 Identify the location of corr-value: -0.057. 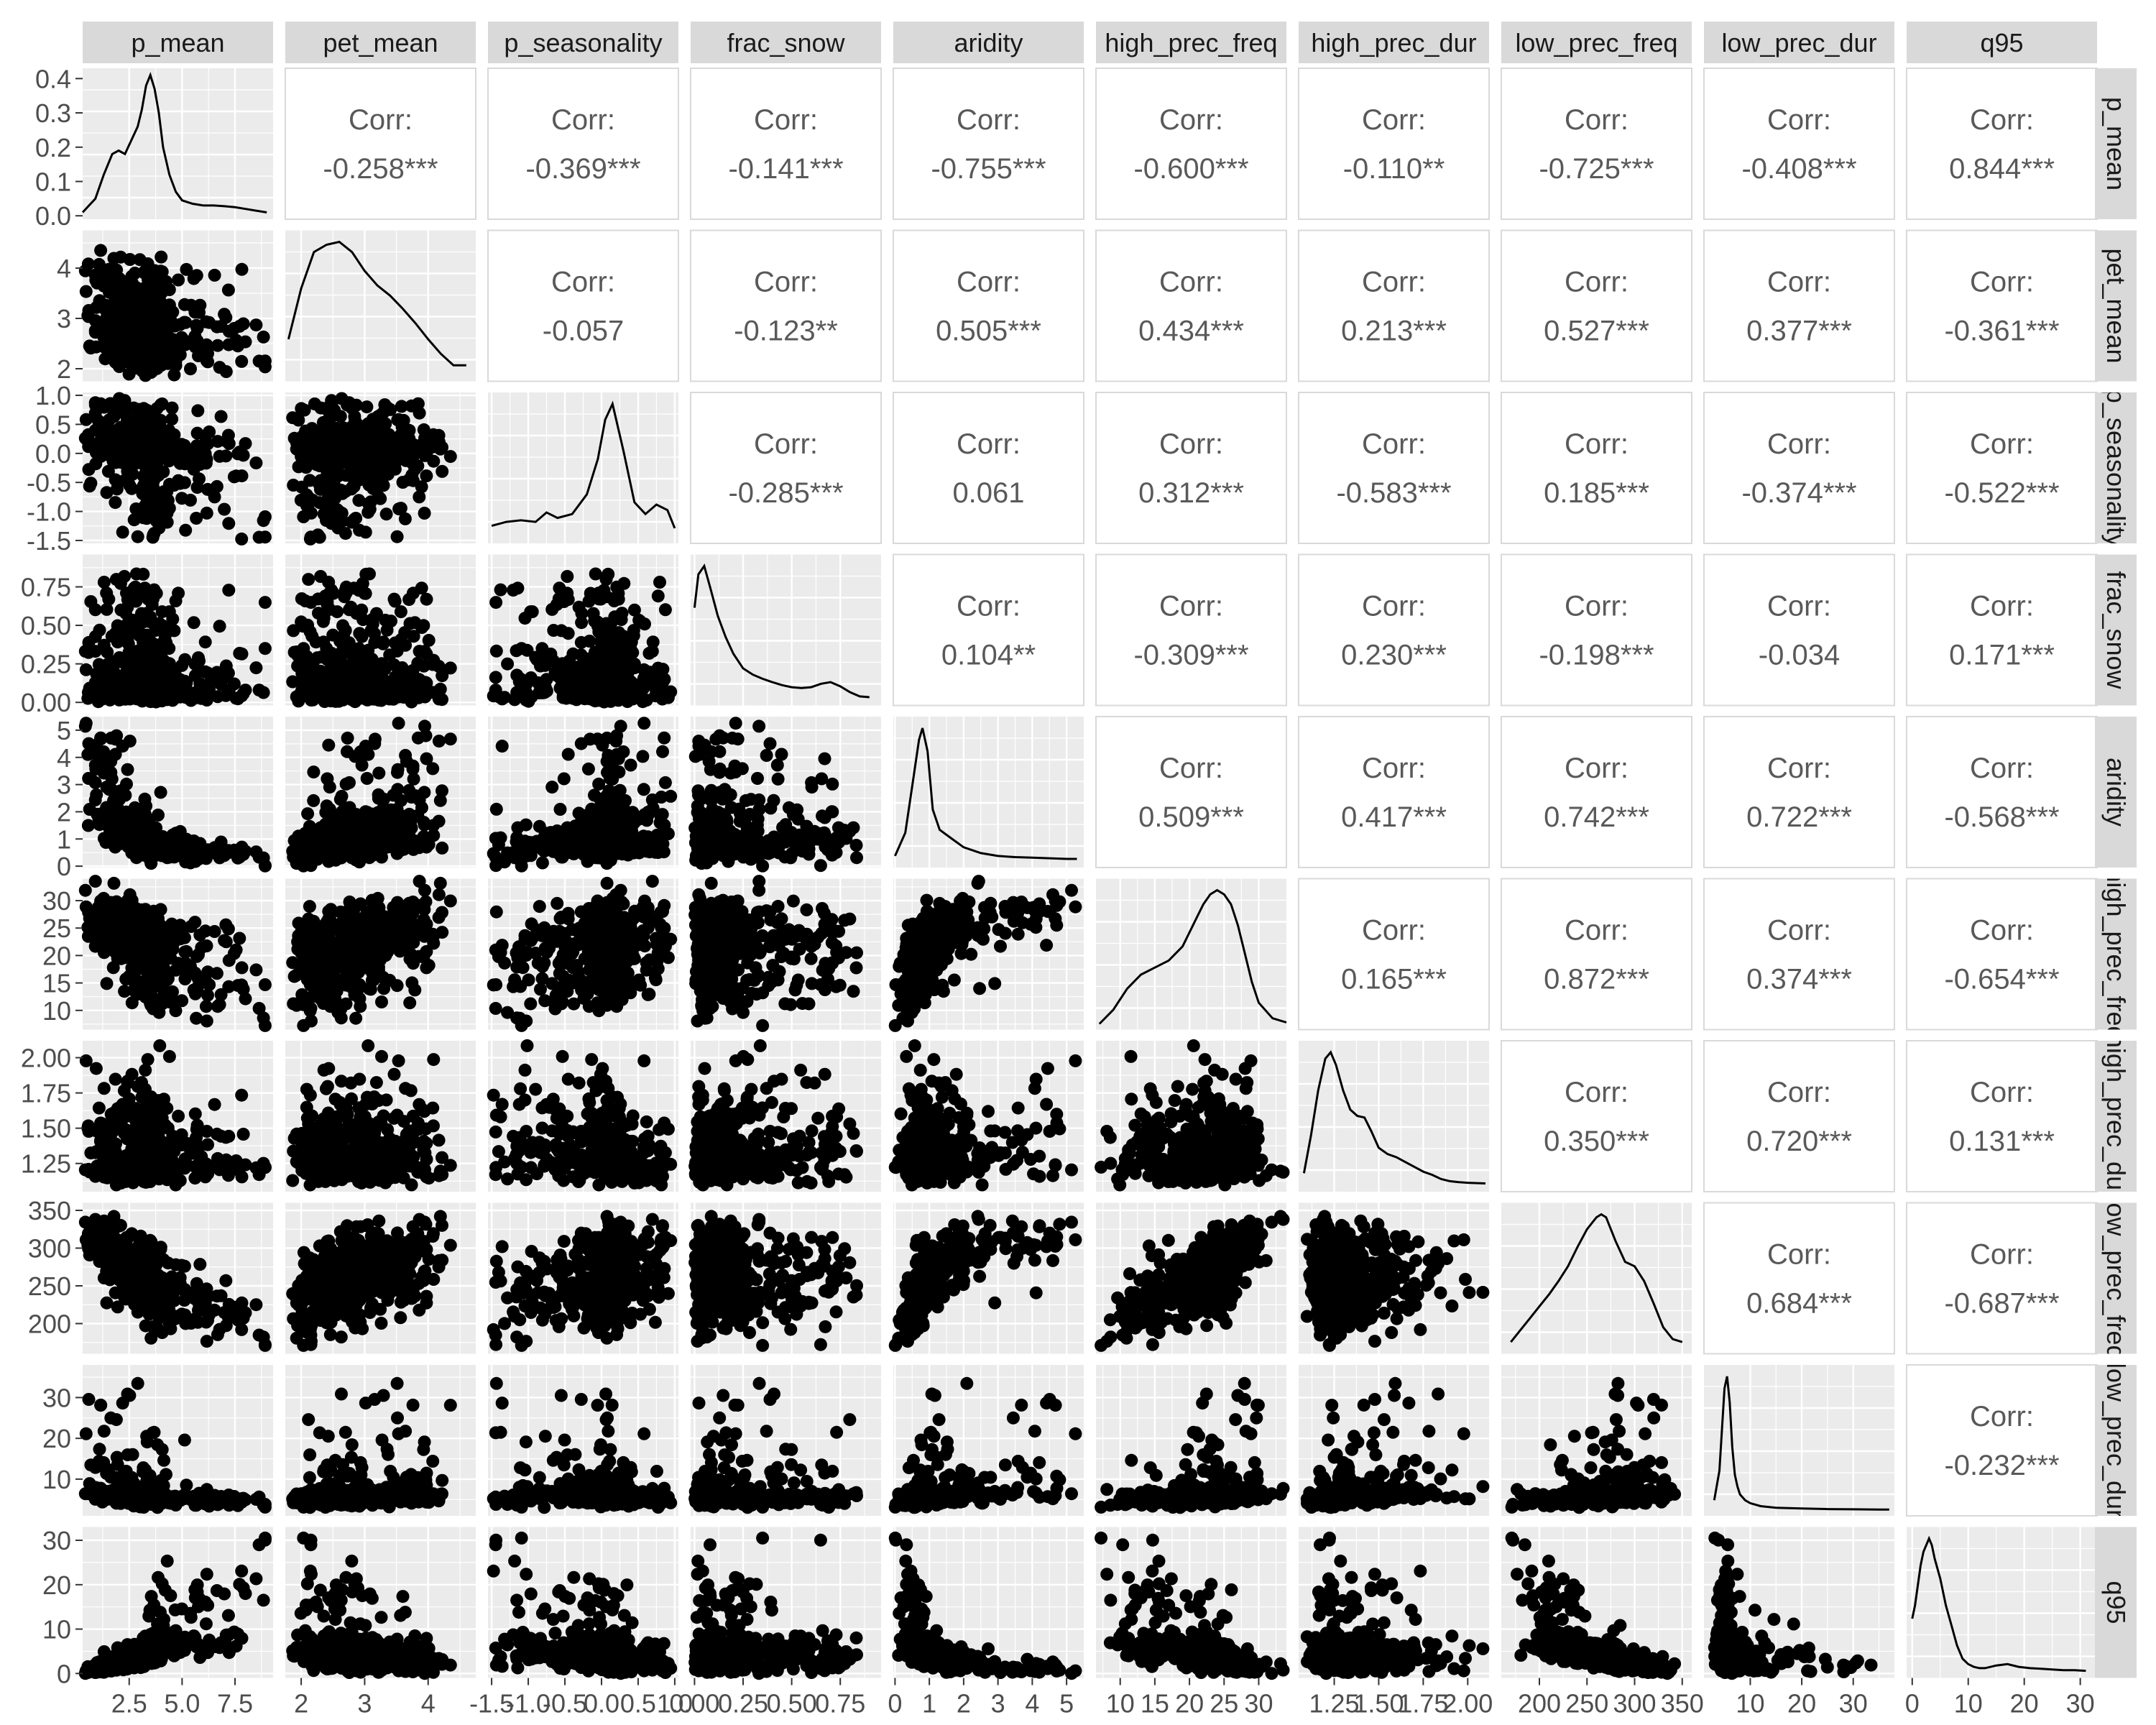
(583, 331).